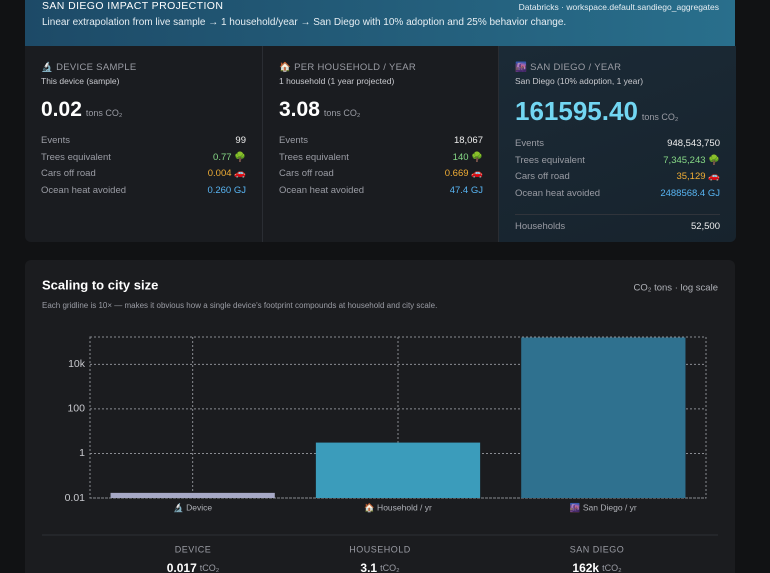 The width and height of the screenshot is (770, 573). I want to click on stat-value: 0.669, so click(456, 173).